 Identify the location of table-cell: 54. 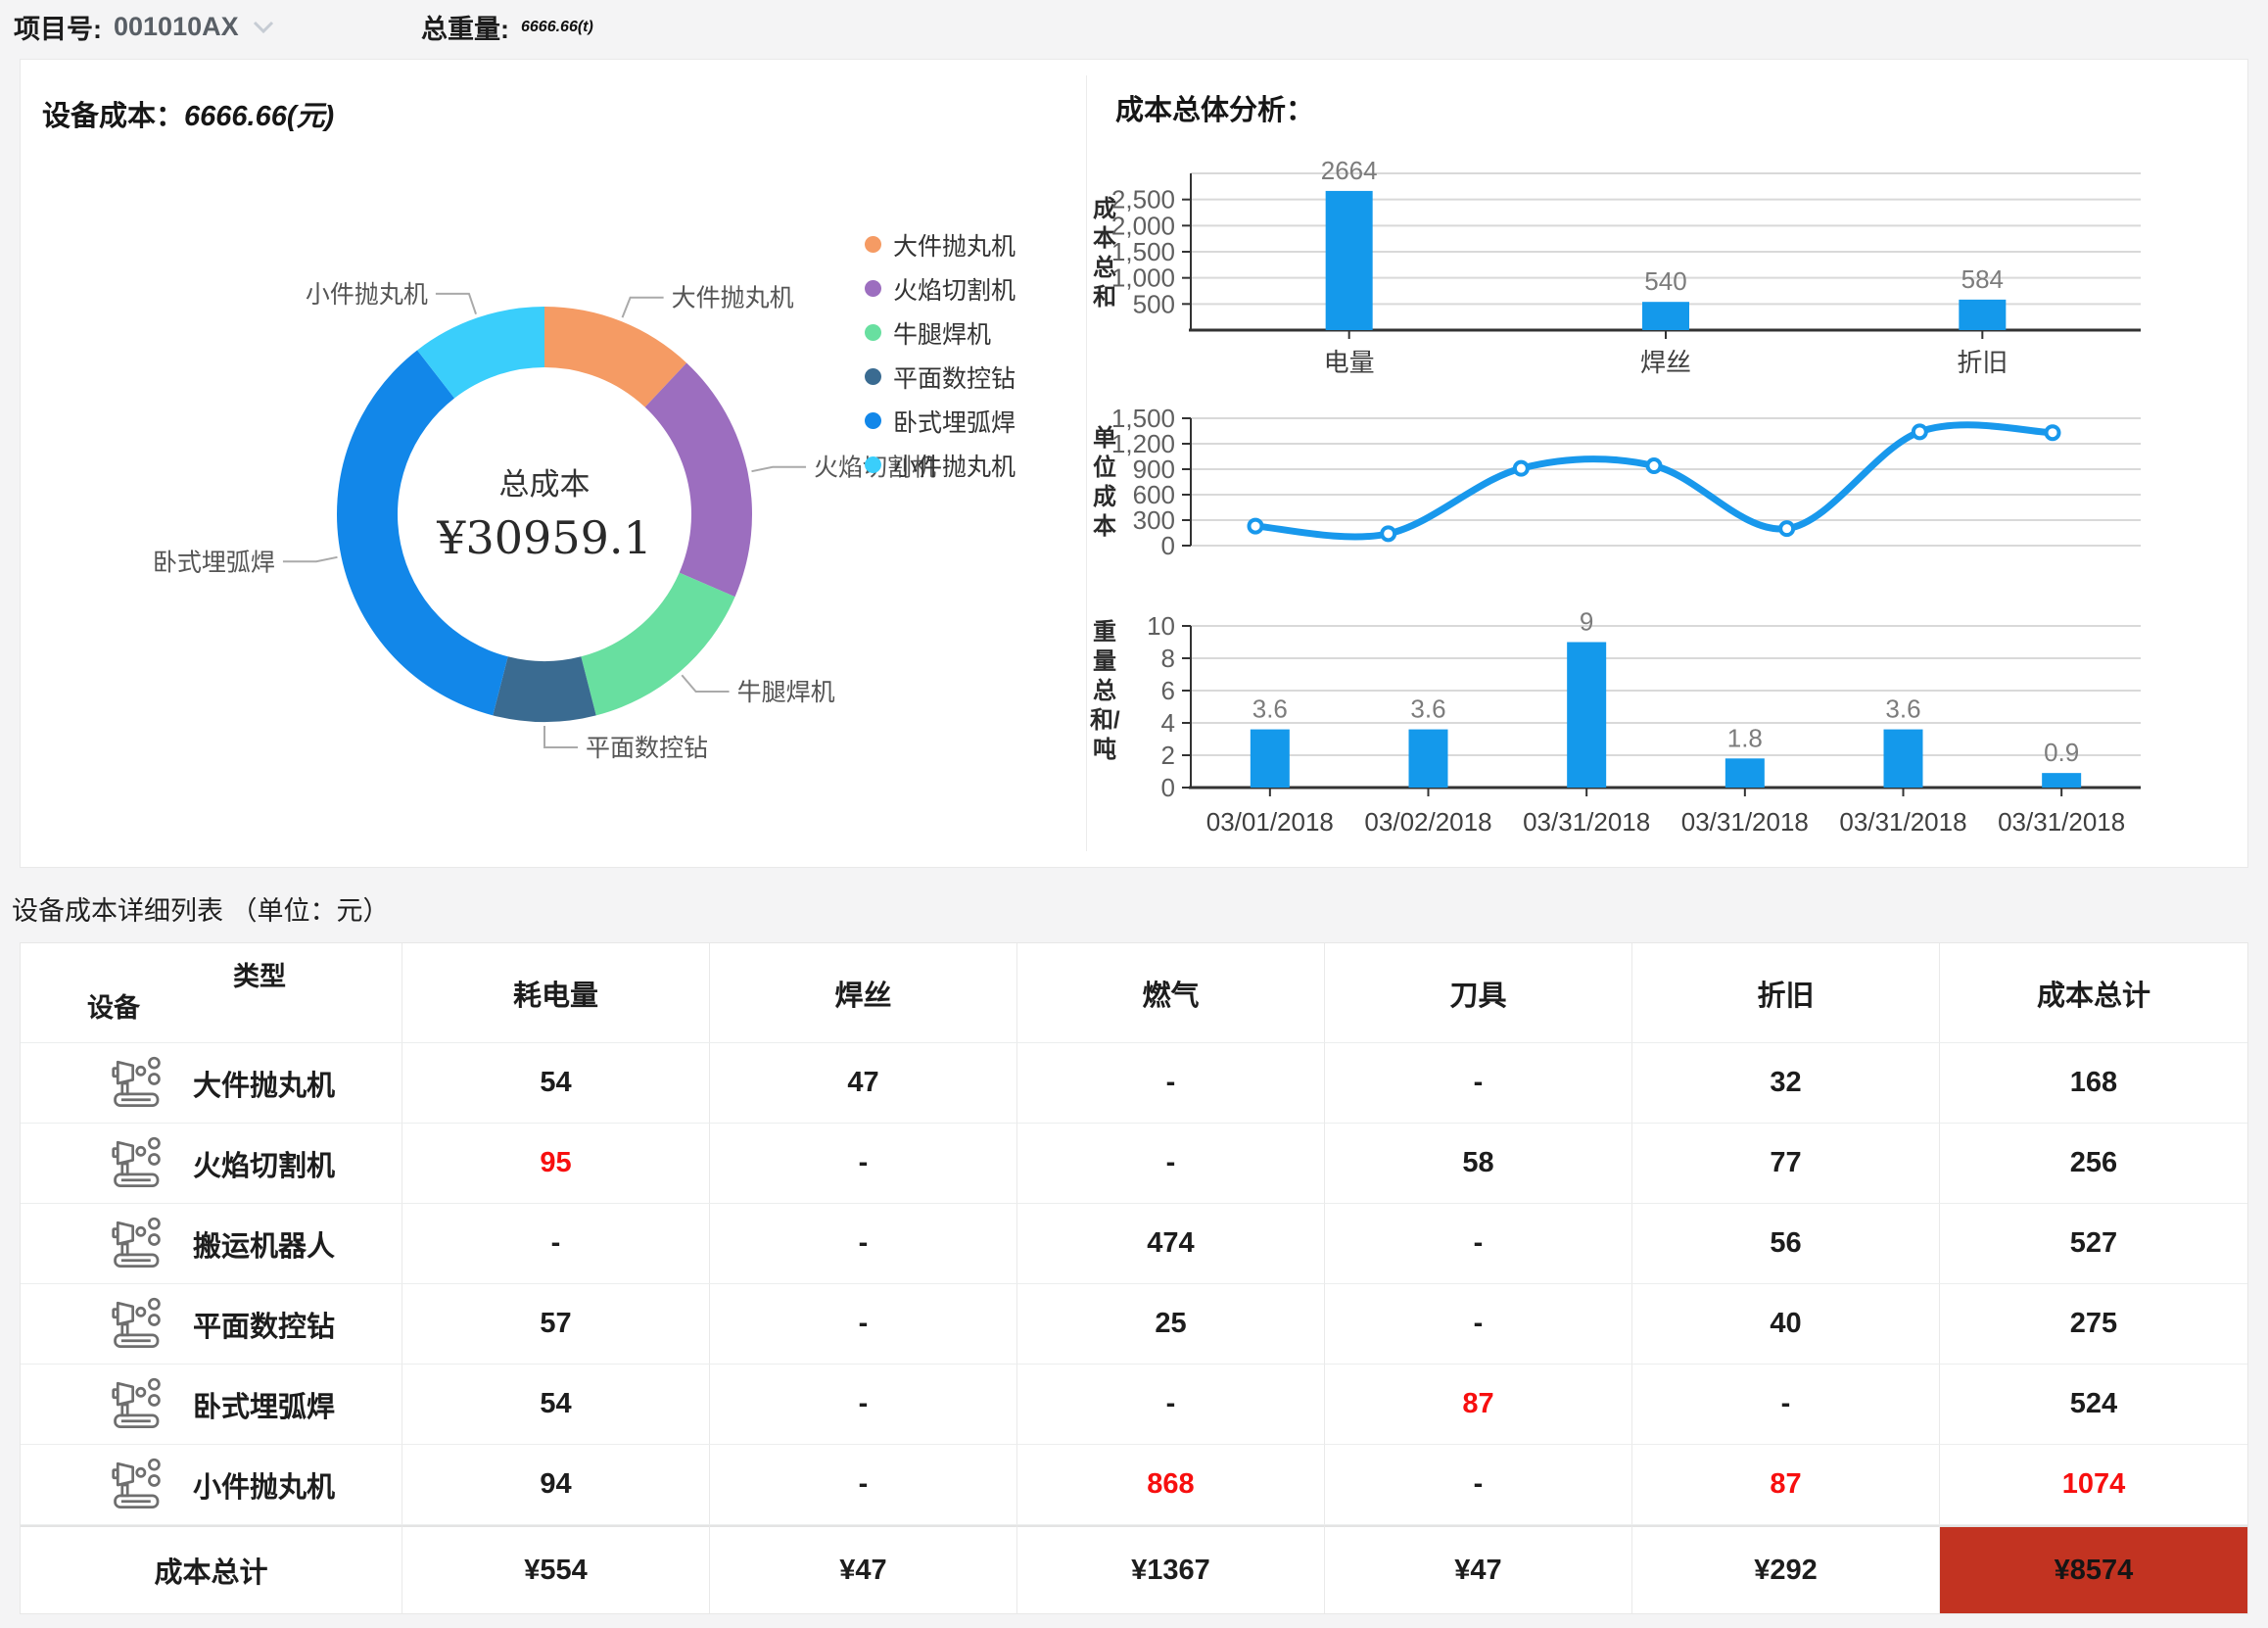
(556, 1084).